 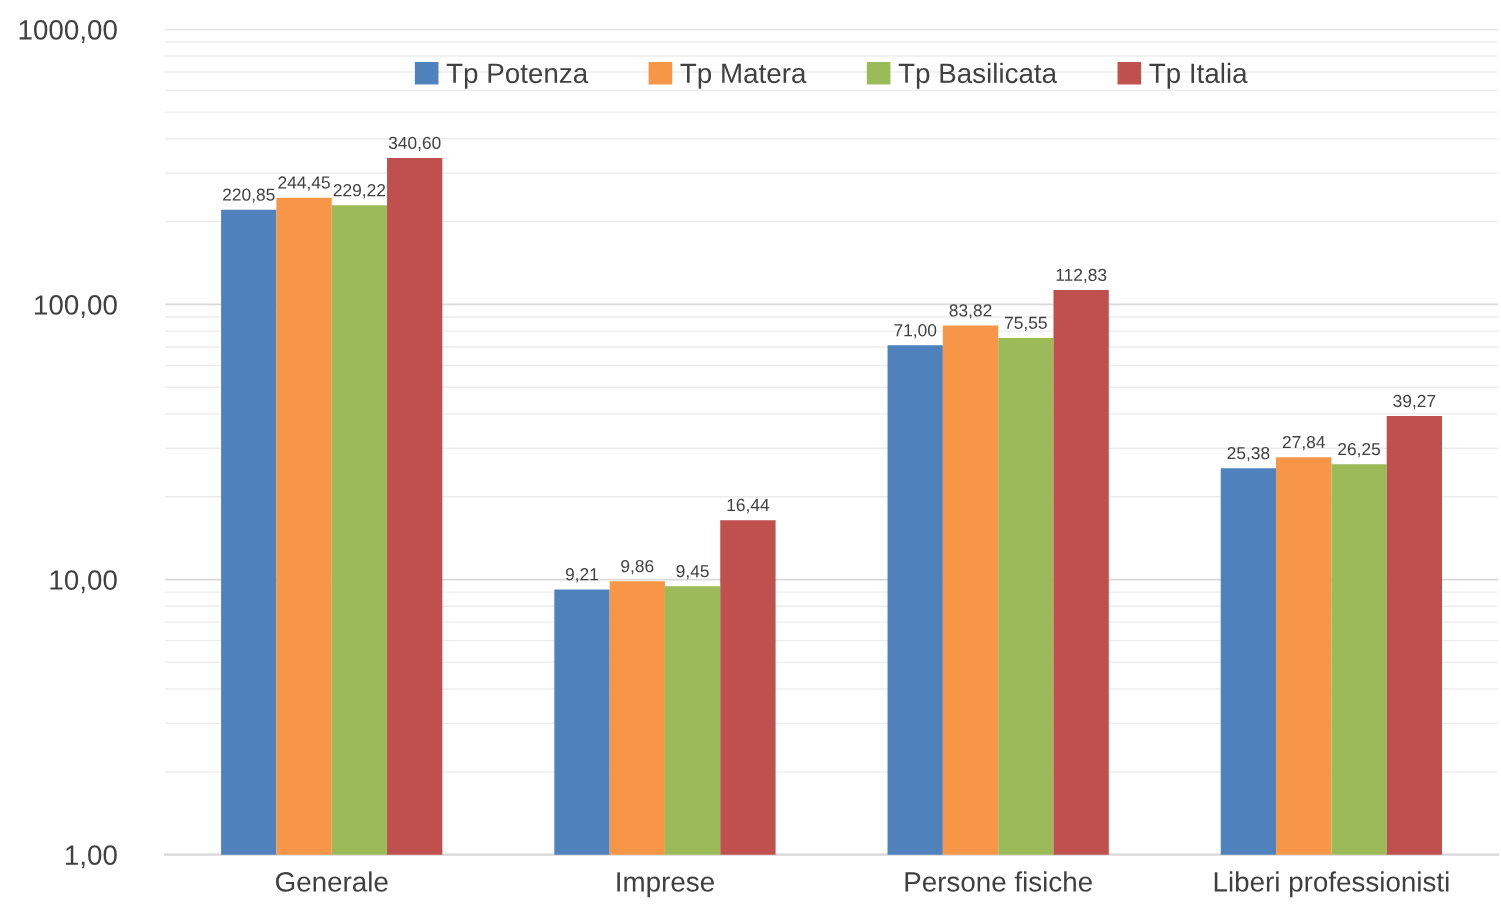 What do you see at coordinates (83, 582) in the screenshot?
I see `y-tick-label: 10,00` at bounding box center [83, 582].